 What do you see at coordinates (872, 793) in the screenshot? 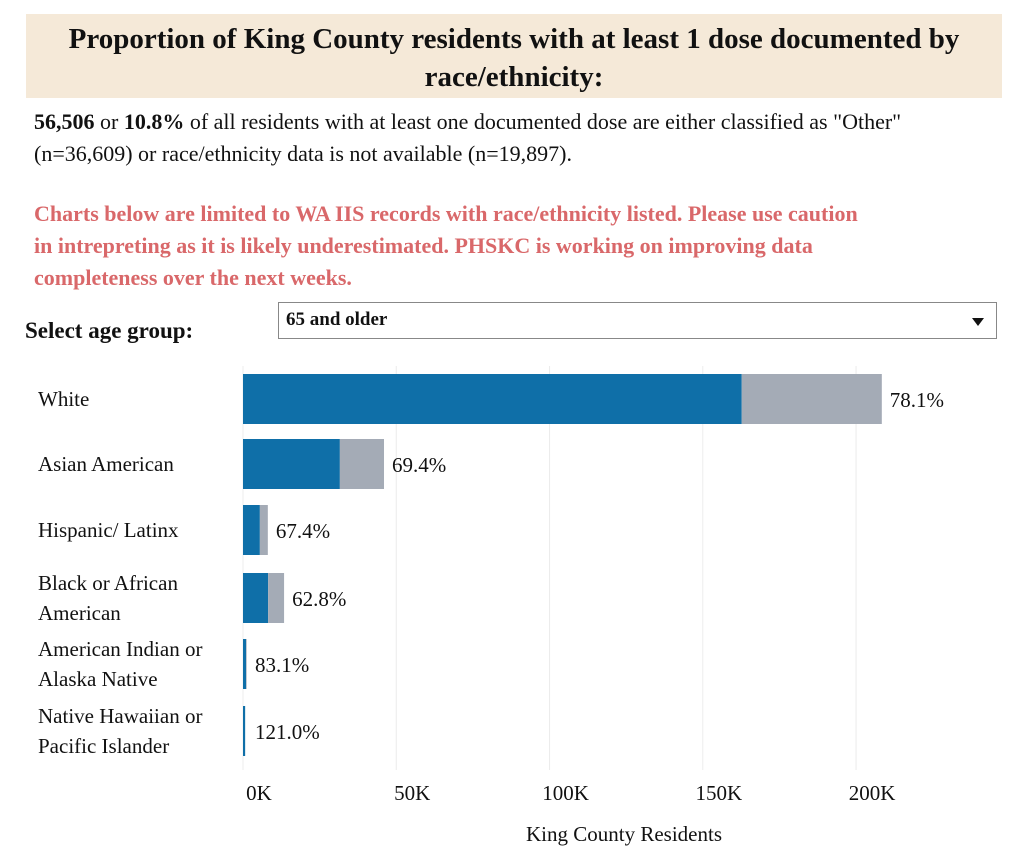
I see `x-tick-label: 200K` at bounding box center [872, 793].